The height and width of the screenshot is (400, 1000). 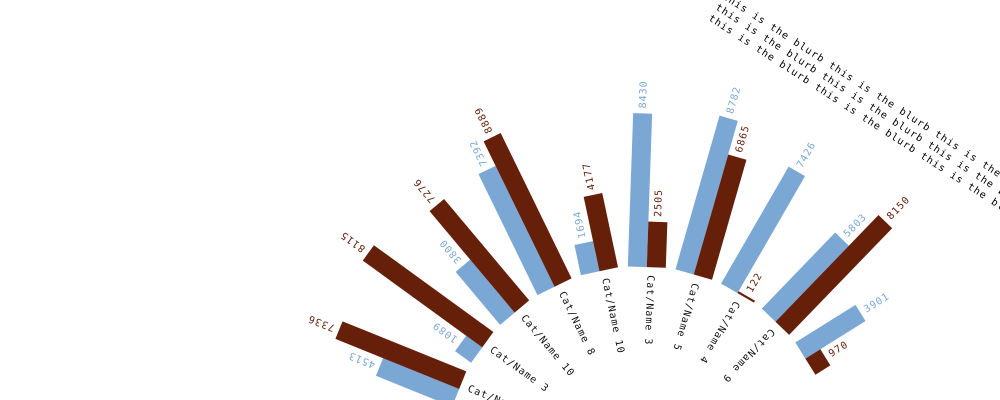 What do you see at coordinates (898, 208) in the screenshot?
I see `value-label: 8150` at bounding box center [898, 208].